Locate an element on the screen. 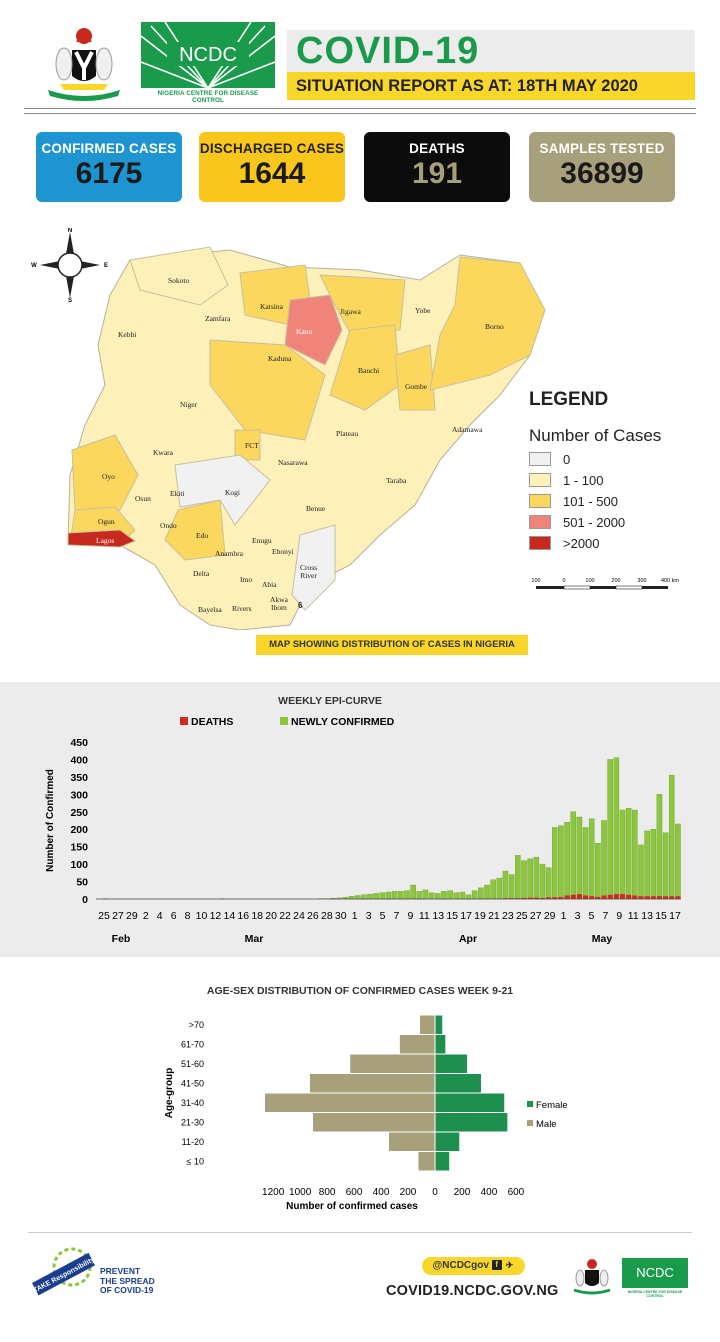  epi-y-tick: 250 is located at coordinates (79, 813).